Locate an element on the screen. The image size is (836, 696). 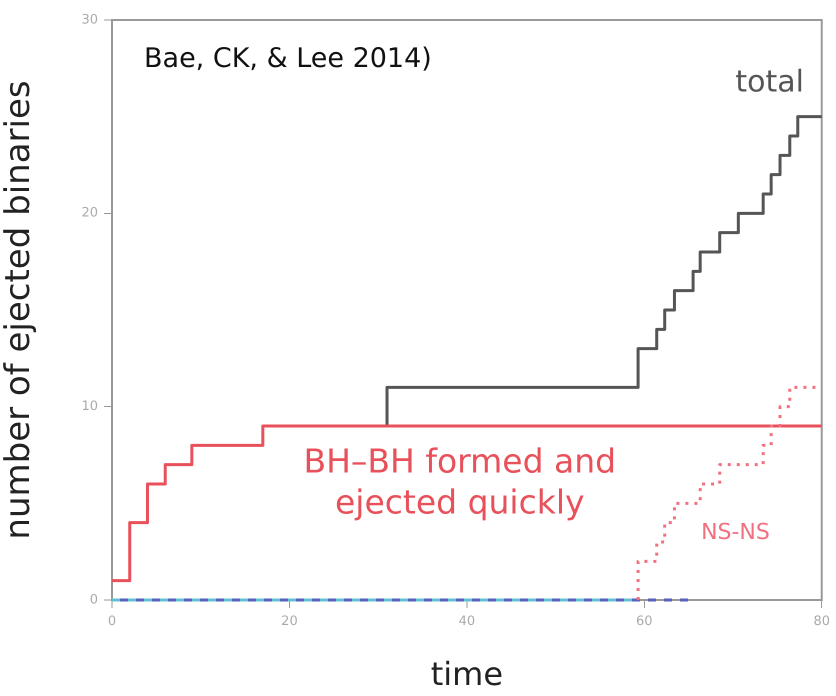
y-tick-label: 20 is located at coordinates (89, 213).